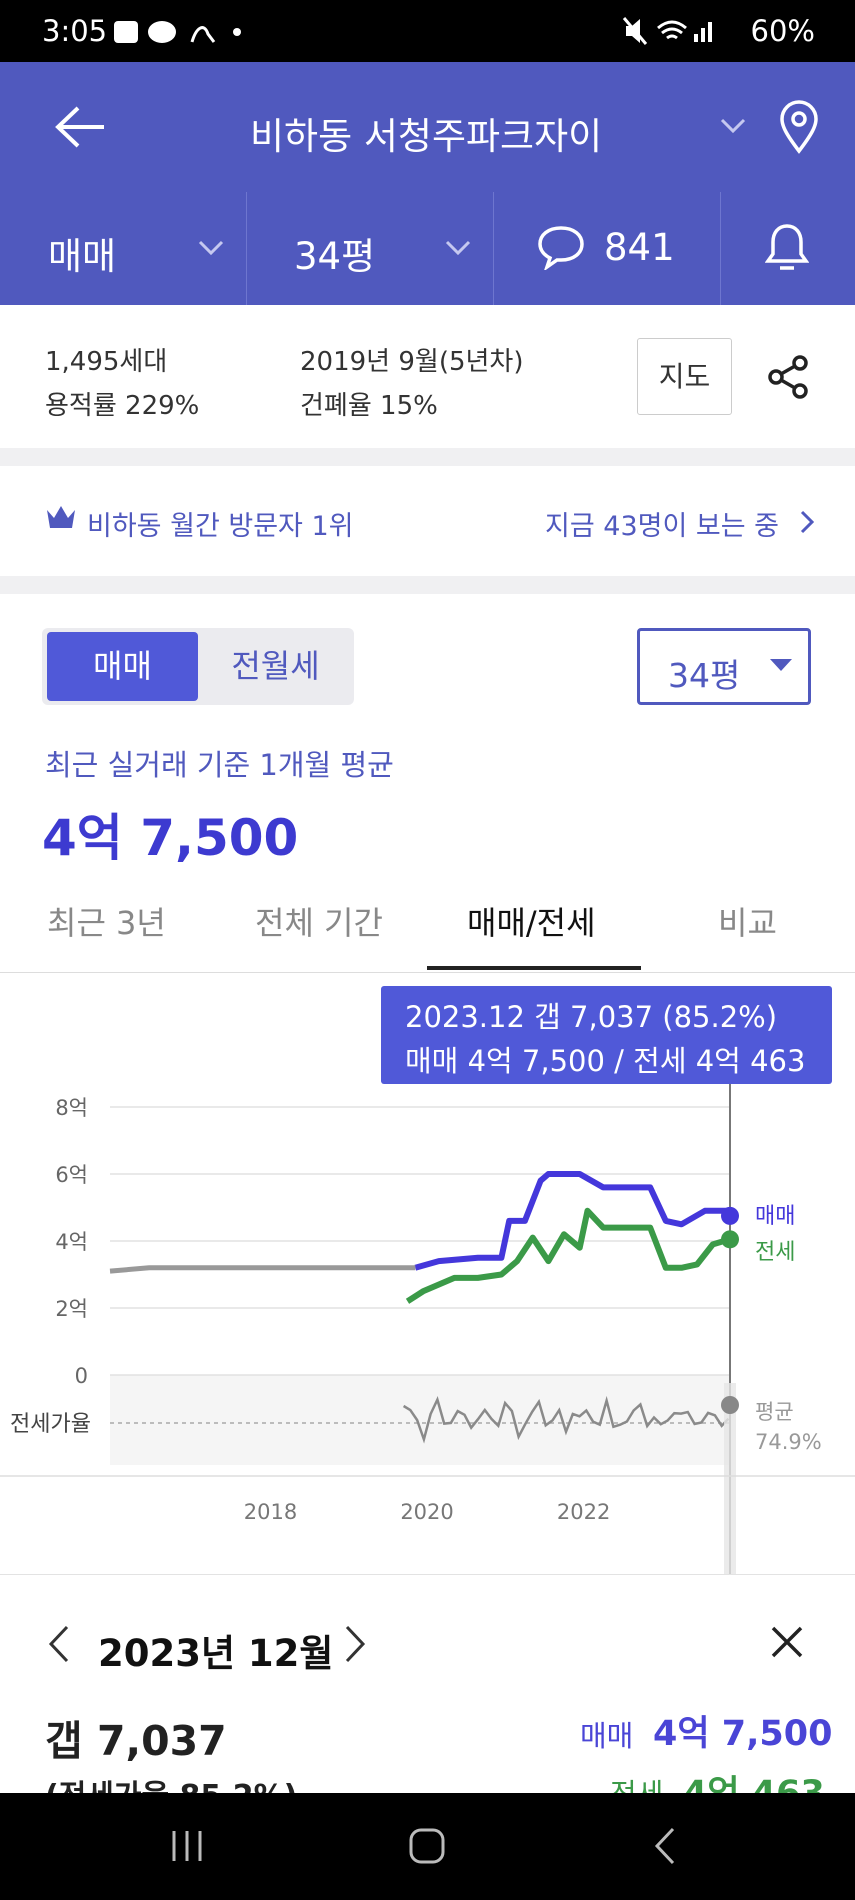  What do you see at coordinates (50, 1424) in the screenshot?
I see `ratio-axis-label: 전세가율` at bounding box center [50, 1424].